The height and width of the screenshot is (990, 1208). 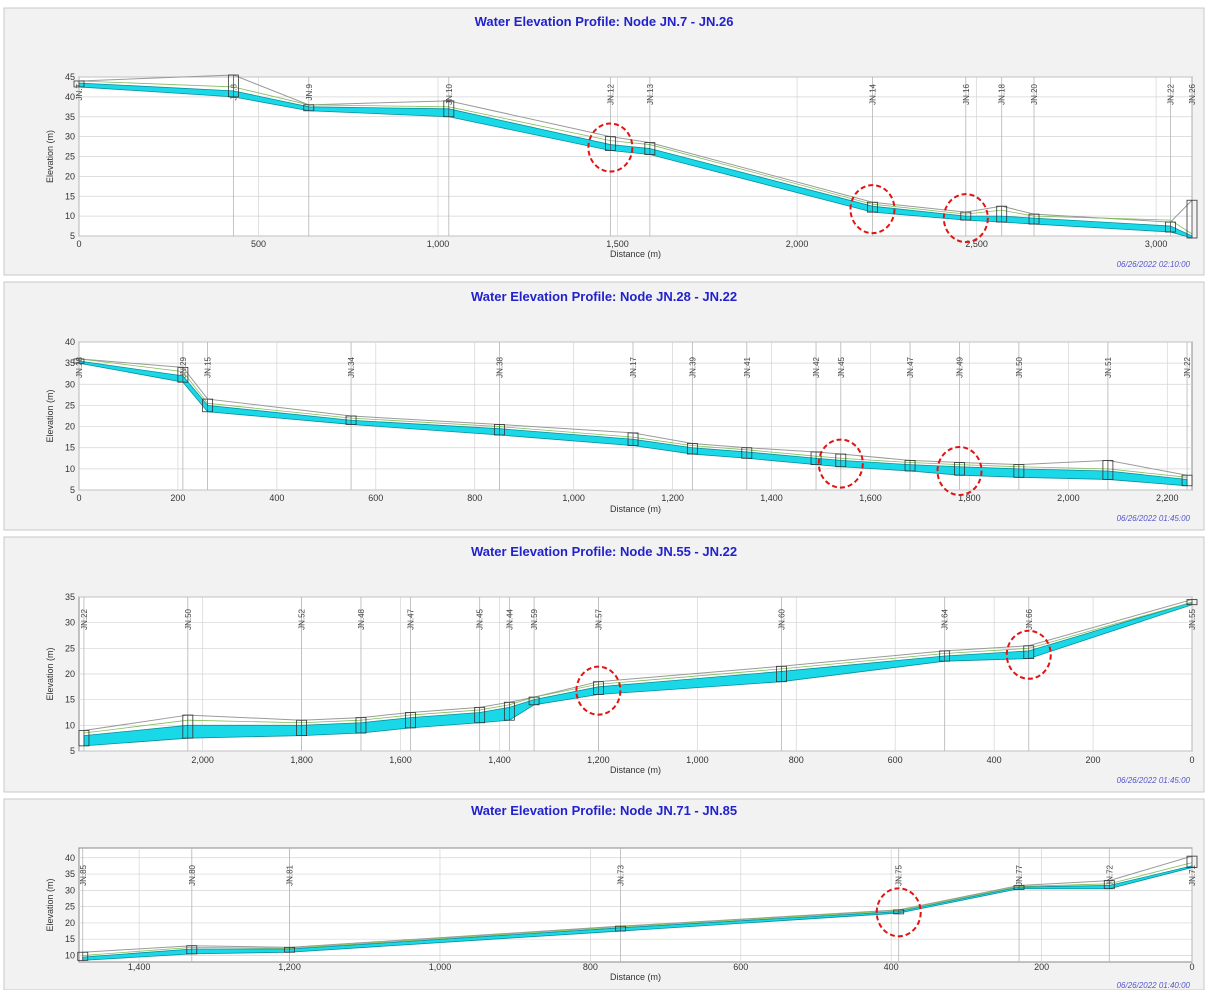 What do you see at coordinates (740, 967) in the screenshot?
I see `x-tick-label: 600` at bounding box center [740, 967].